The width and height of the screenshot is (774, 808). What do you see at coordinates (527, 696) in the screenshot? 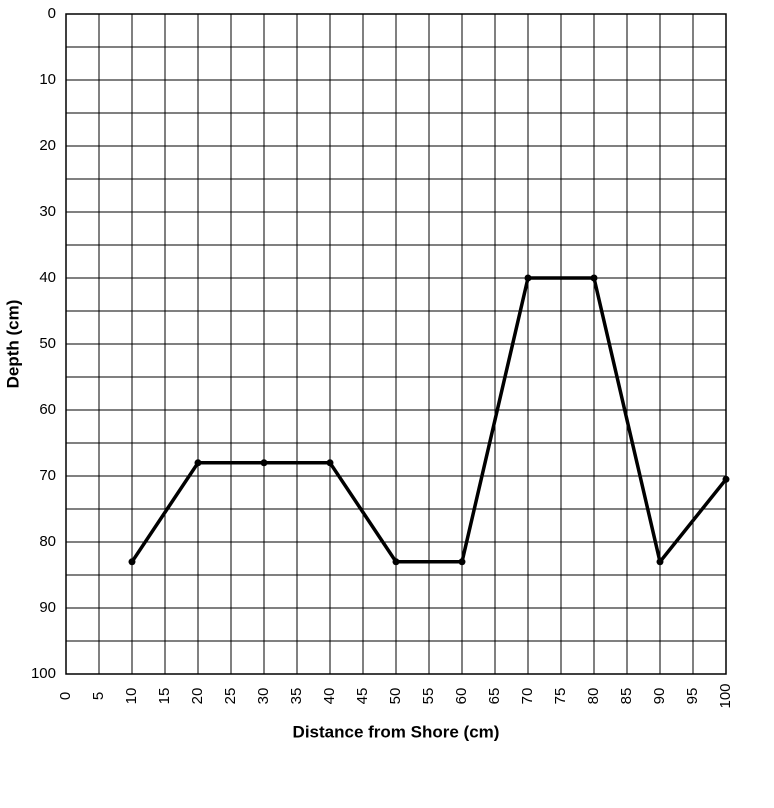
I see `x-tick-label: 70` at bounding box center [527, 696].